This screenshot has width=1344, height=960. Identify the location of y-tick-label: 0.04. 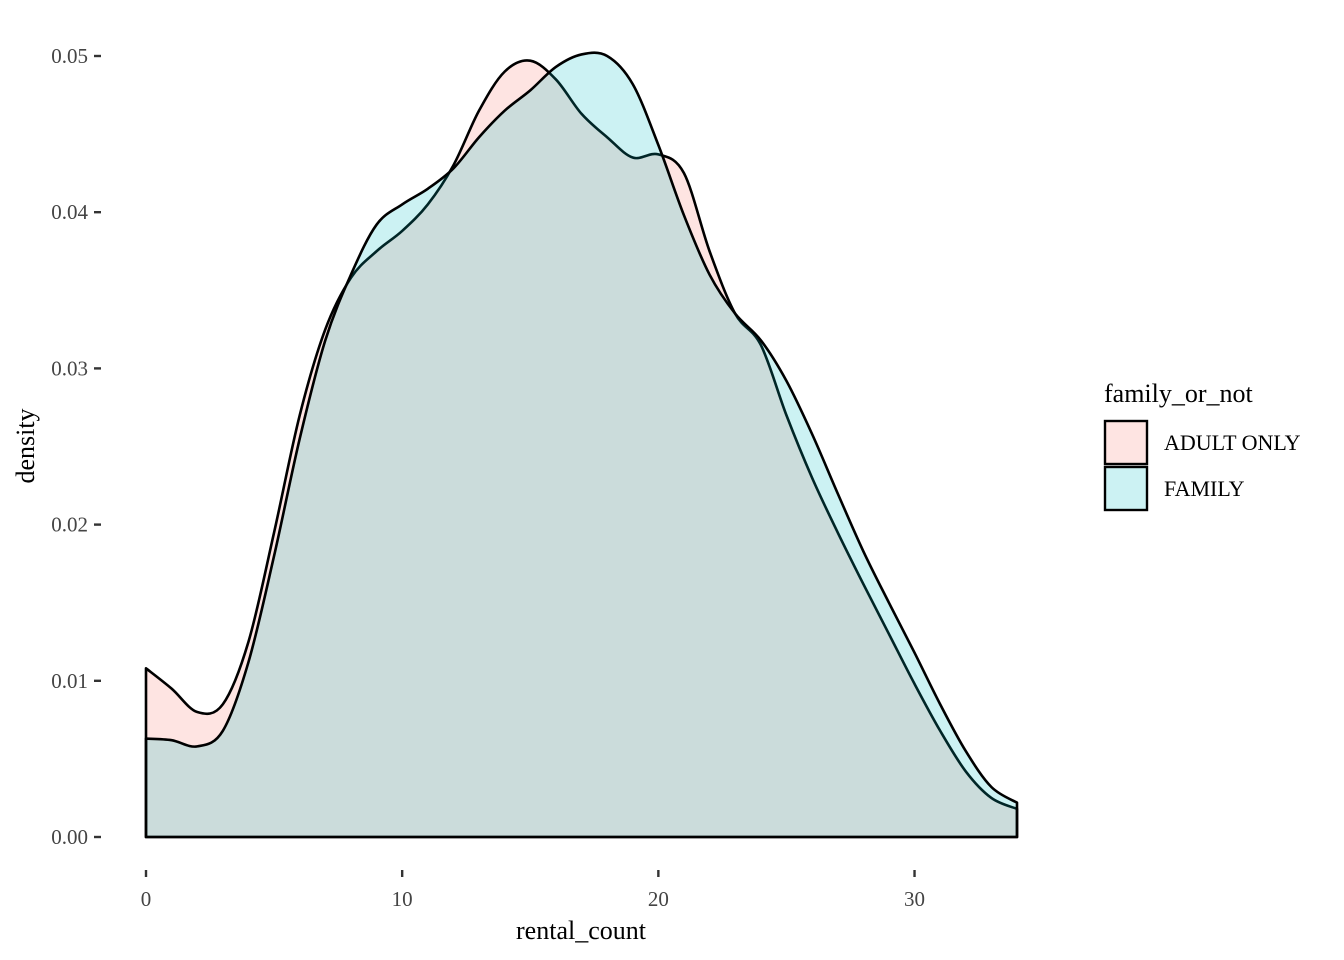
(69, 212).